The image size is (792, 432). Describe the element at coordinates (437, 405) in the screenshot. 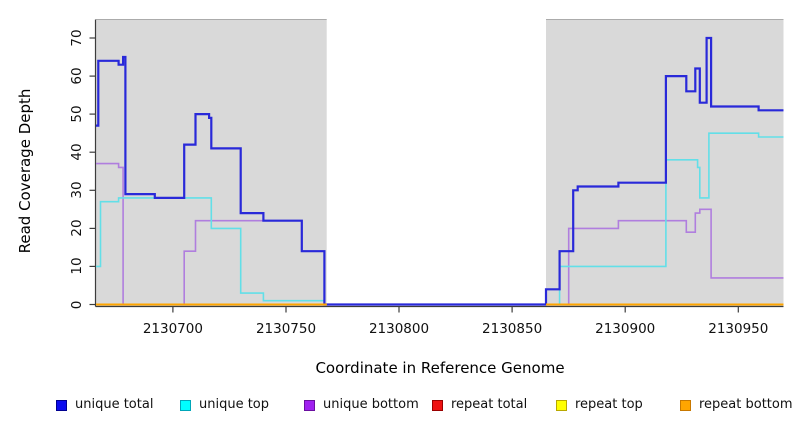

I see `legend-swatch-repeat-total` at that location.